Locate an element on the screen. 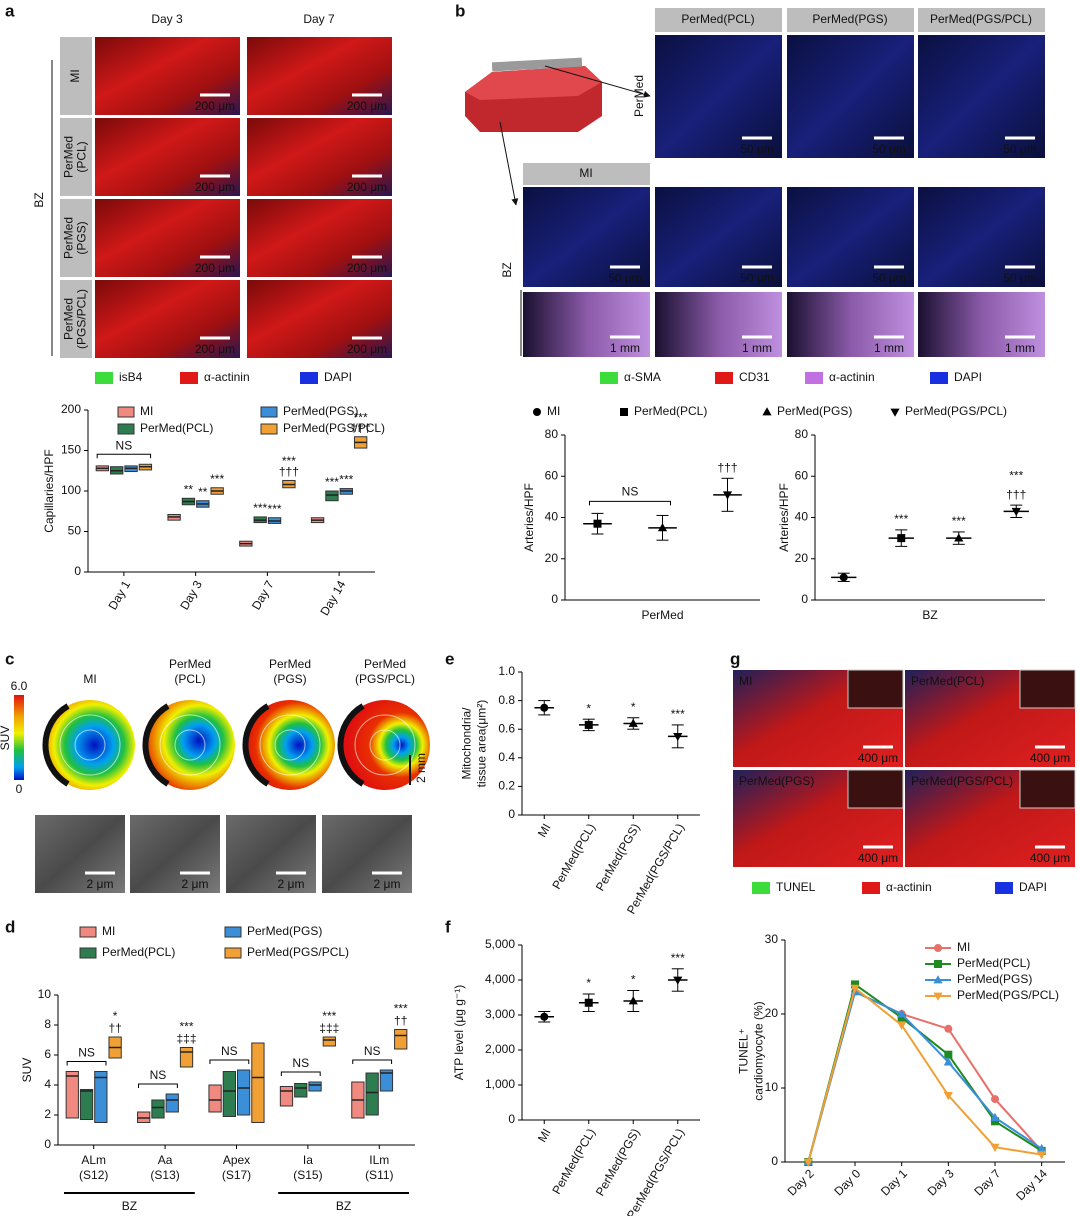  y-tick-label: 40 is located at coordinates (552, 517).